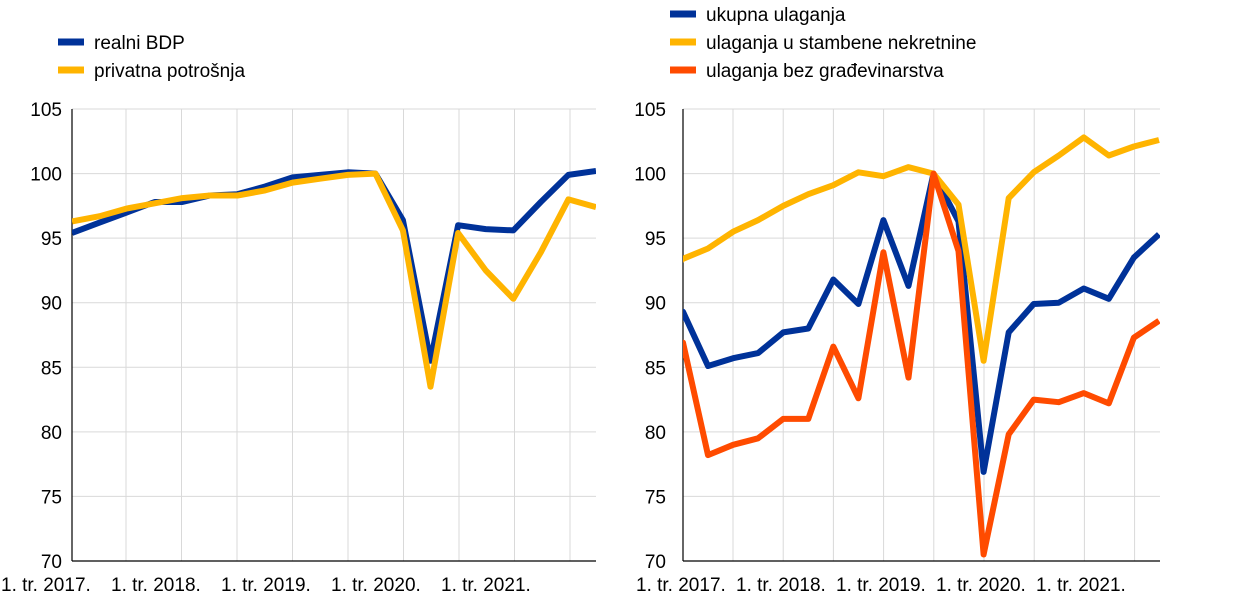 The width and height of the screenshot is (1240, 607). Describe the element at coordinates (776, 15) in the screenshot. I see `legend-label: ukupna ulaganja` at that location.